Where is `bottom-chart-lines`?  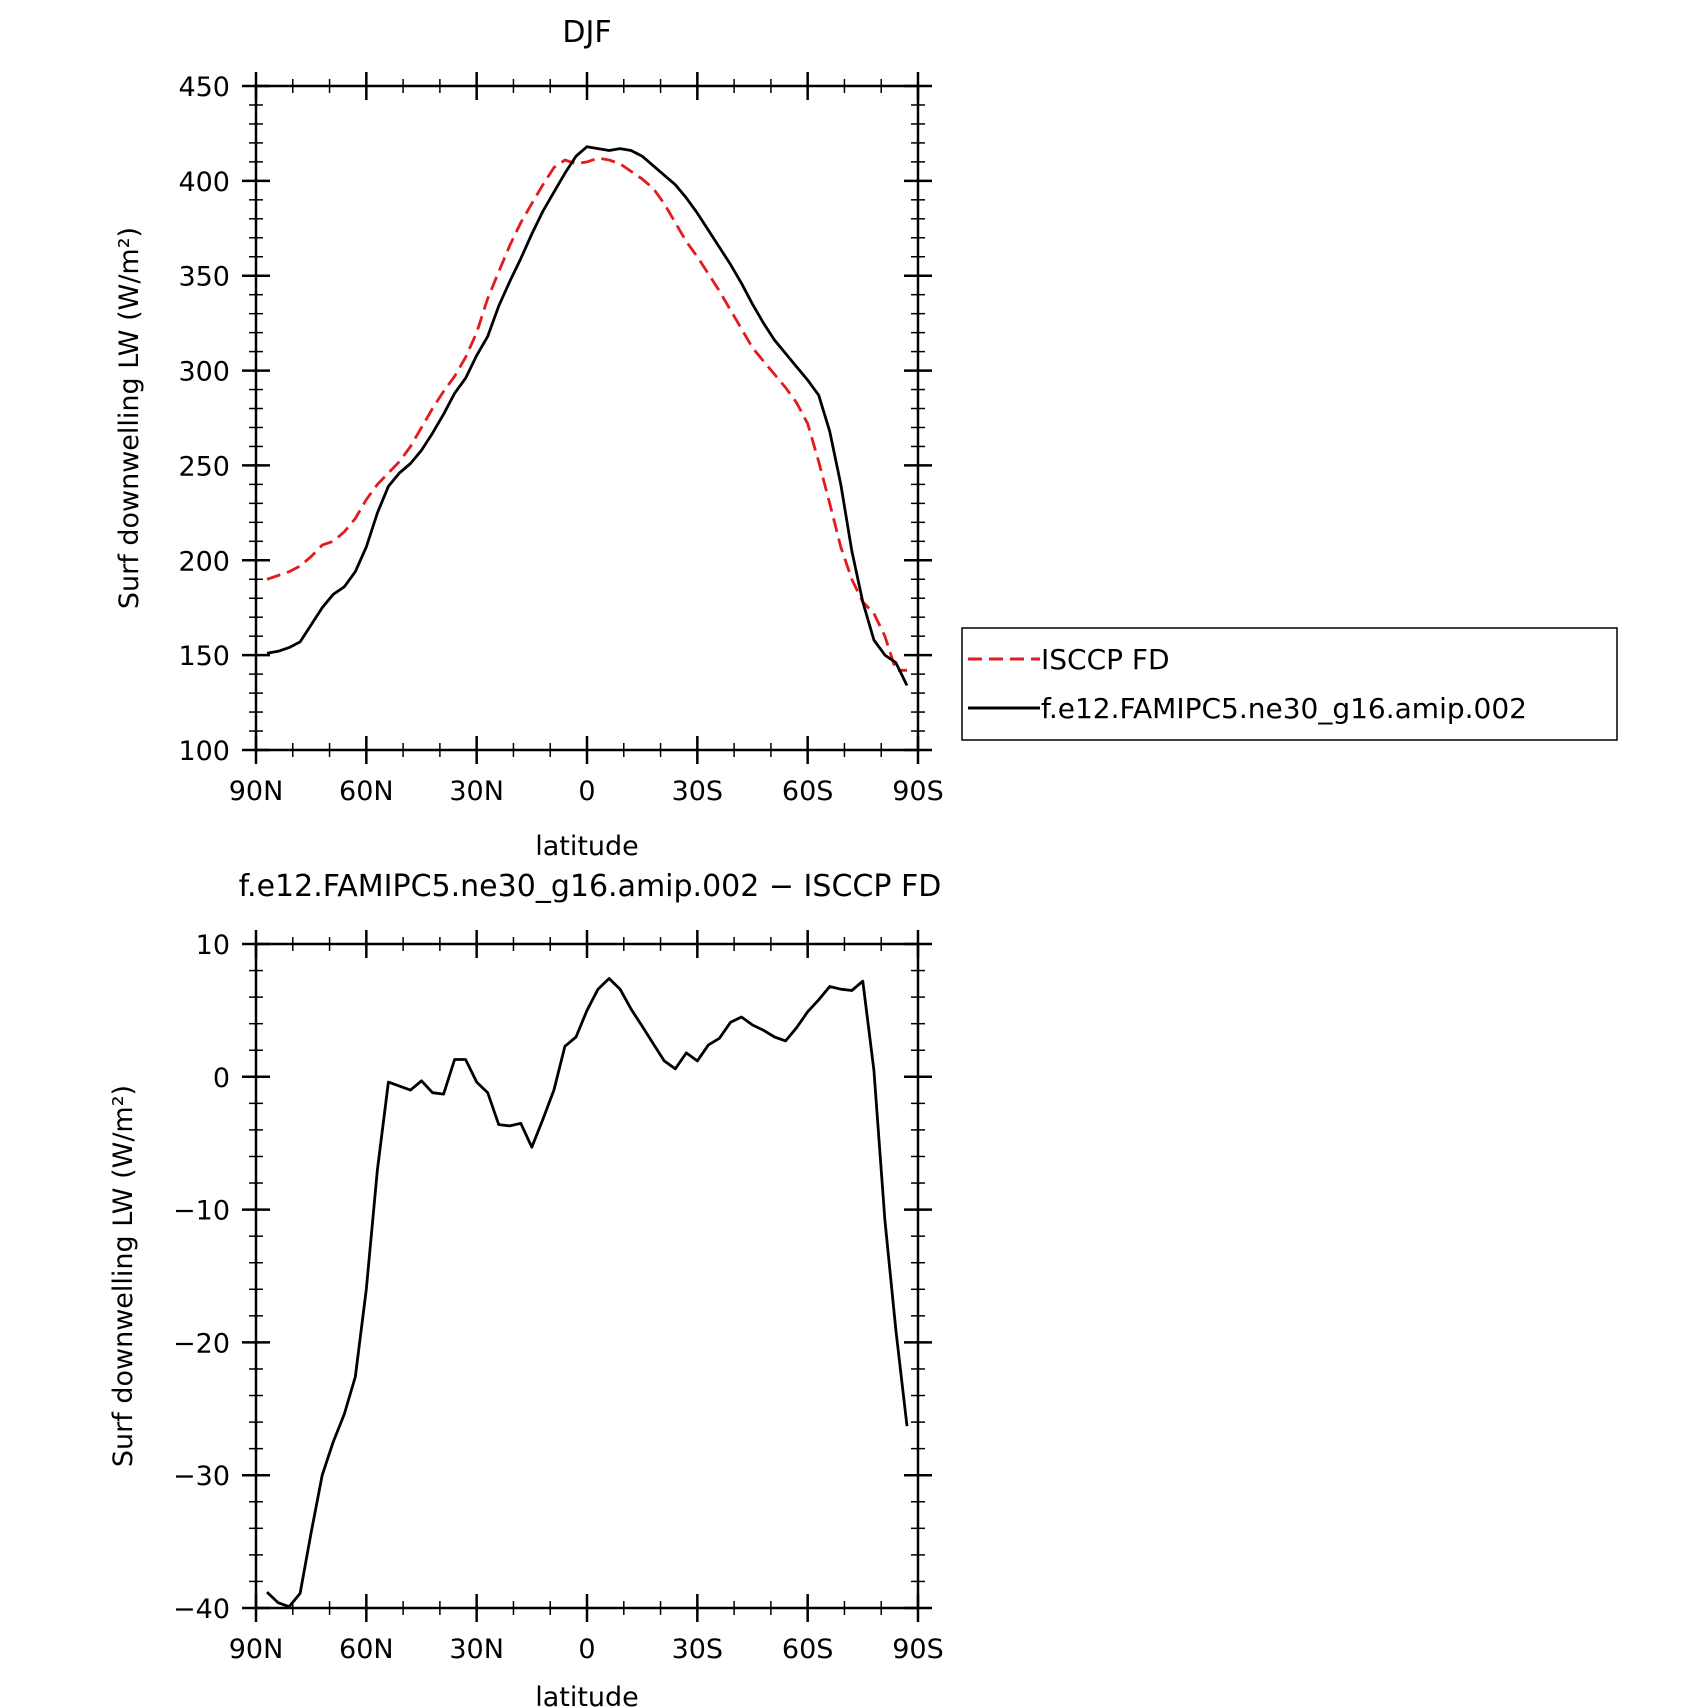
bottom-chart-lines is located at coordinates (587, 1293).